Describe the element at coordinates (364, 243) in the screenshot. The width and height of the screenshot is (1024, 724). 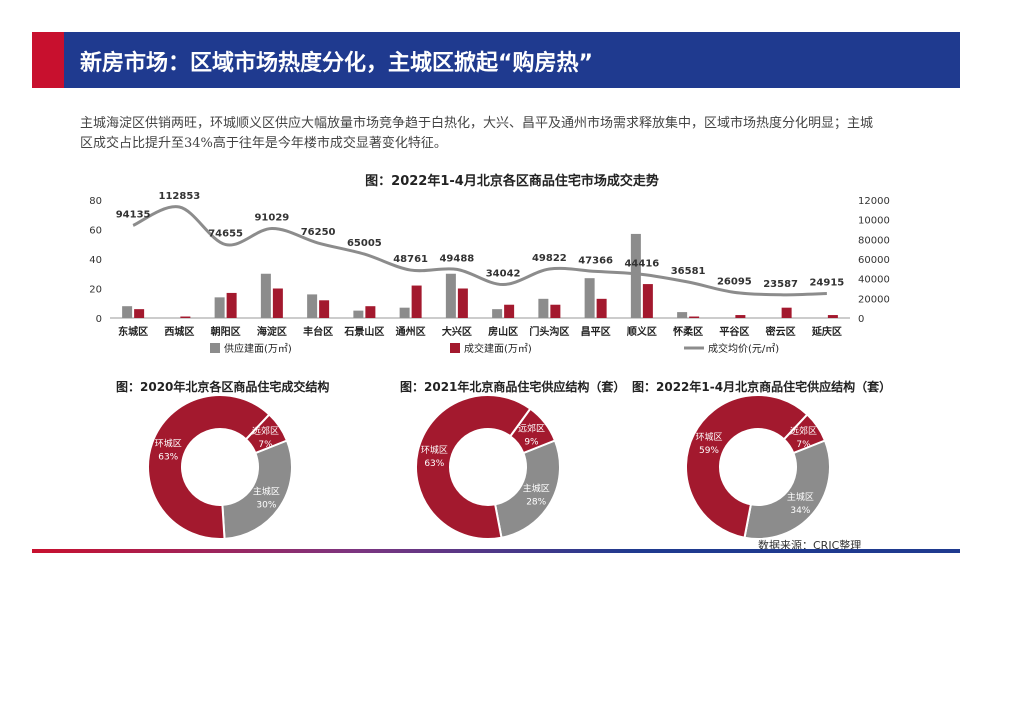
I see `price-data-label: 65005` at that location.